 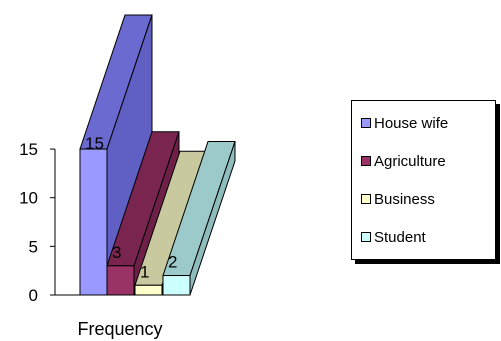 I want to click on x-category-label: Frequency, so click(x=119, y=329).